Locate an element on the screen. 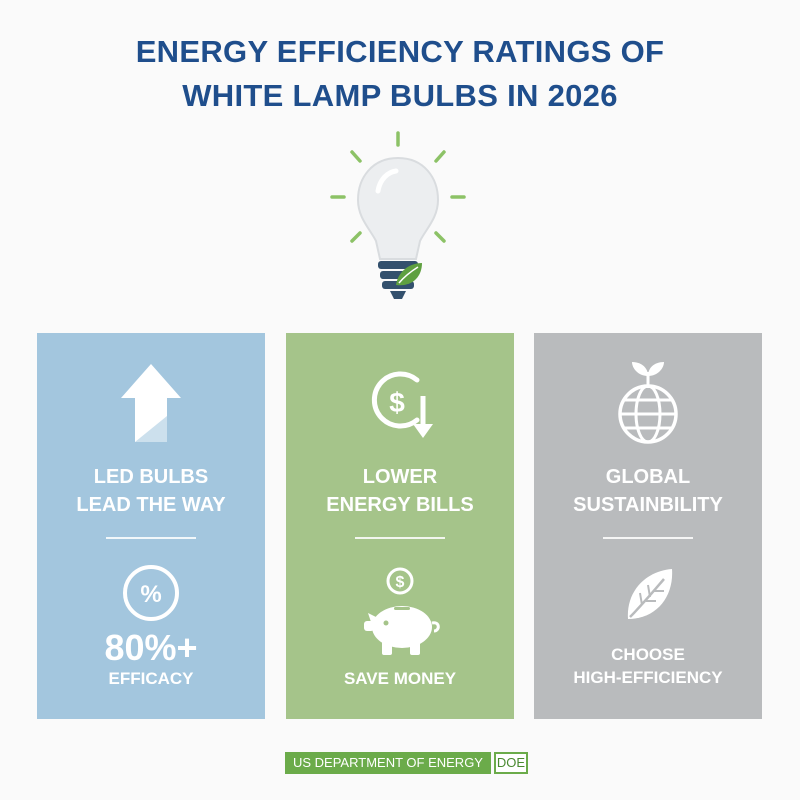 This screenshot has height=800, width=800. title-line-2: WHITE LAMP BULBS IN 2026 is located at coordinates (400, 95).